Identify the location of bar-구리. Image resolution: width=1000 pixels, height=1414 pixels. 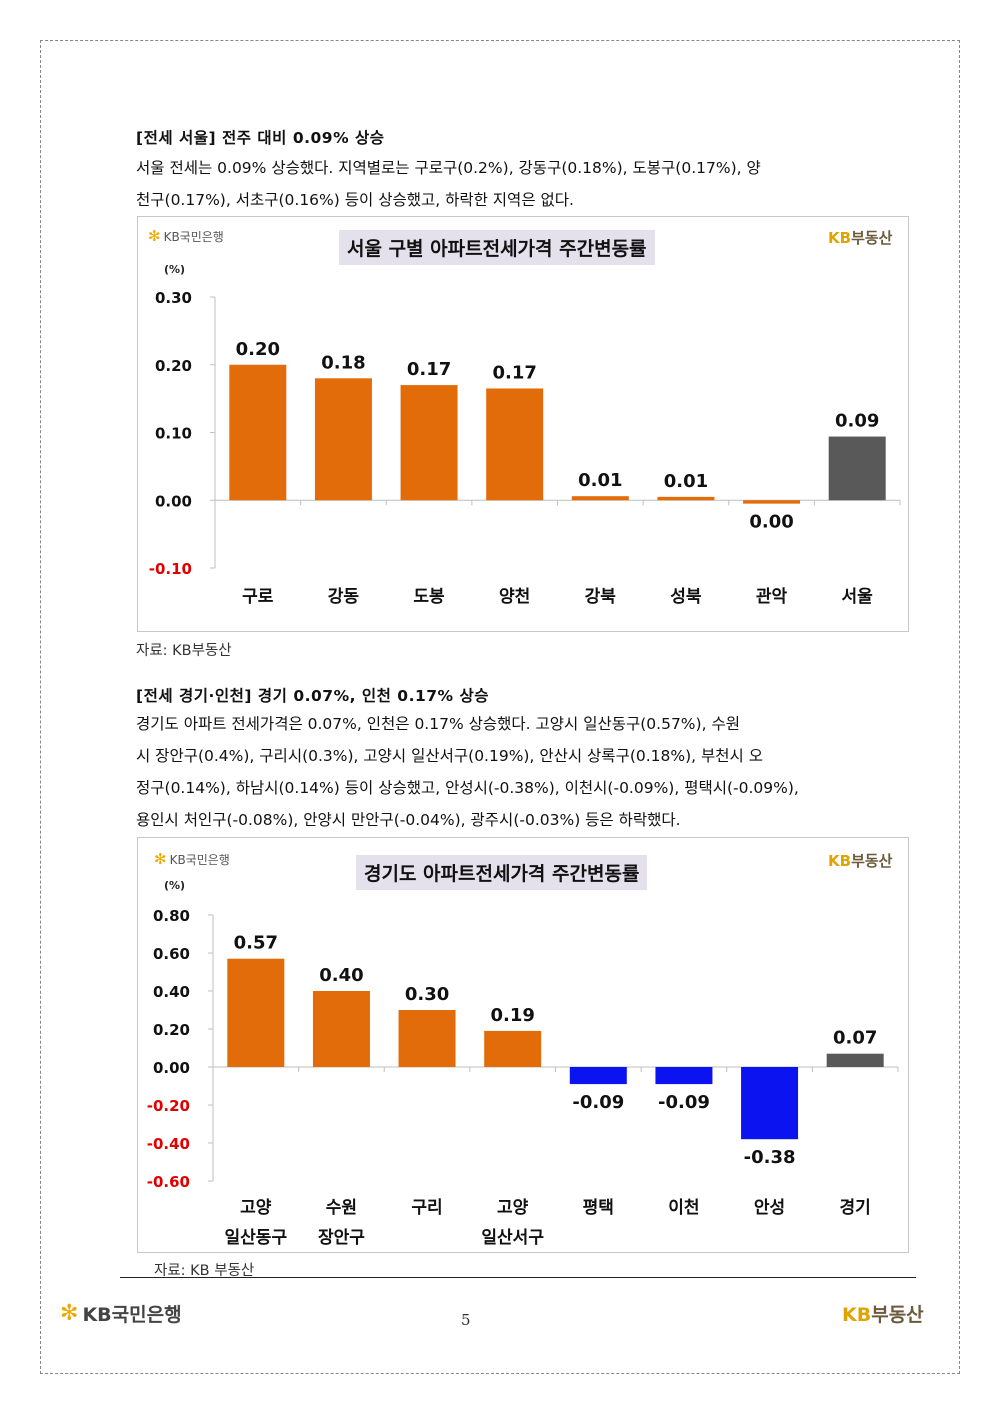
(427, 1038).